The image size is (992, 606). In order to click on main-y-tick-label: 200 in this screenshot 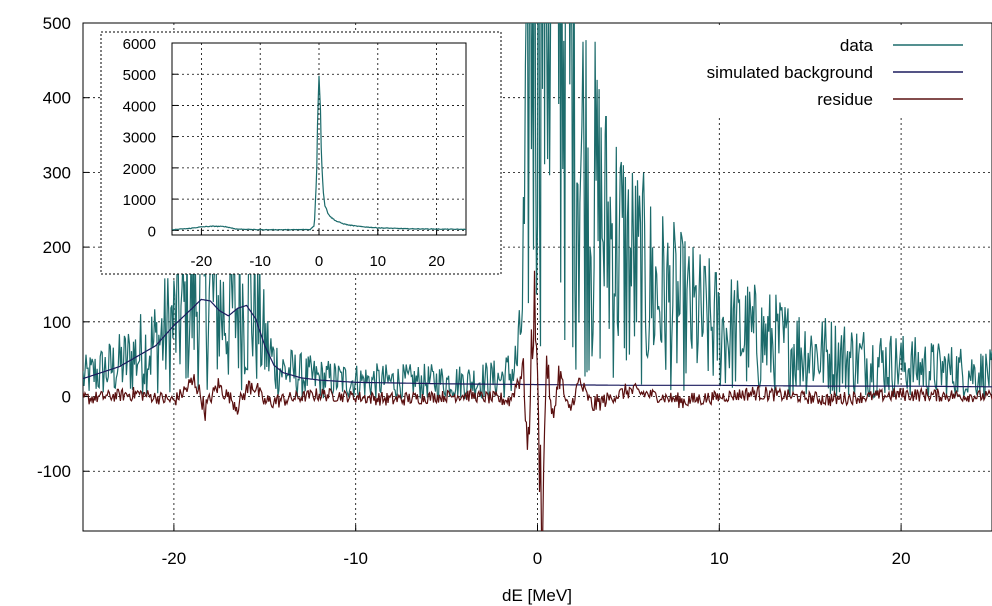, I will do `click(57, 247)`.